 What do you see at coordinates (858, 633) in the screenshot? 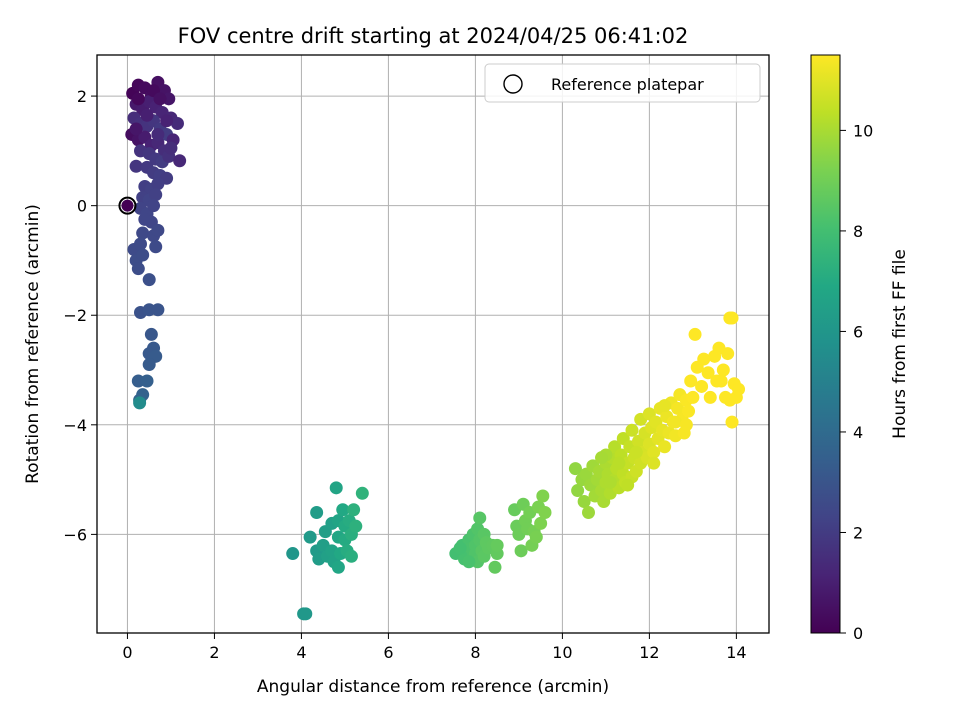
I see `colorbar-tick-label: 0` at bounding box center [858, 633].